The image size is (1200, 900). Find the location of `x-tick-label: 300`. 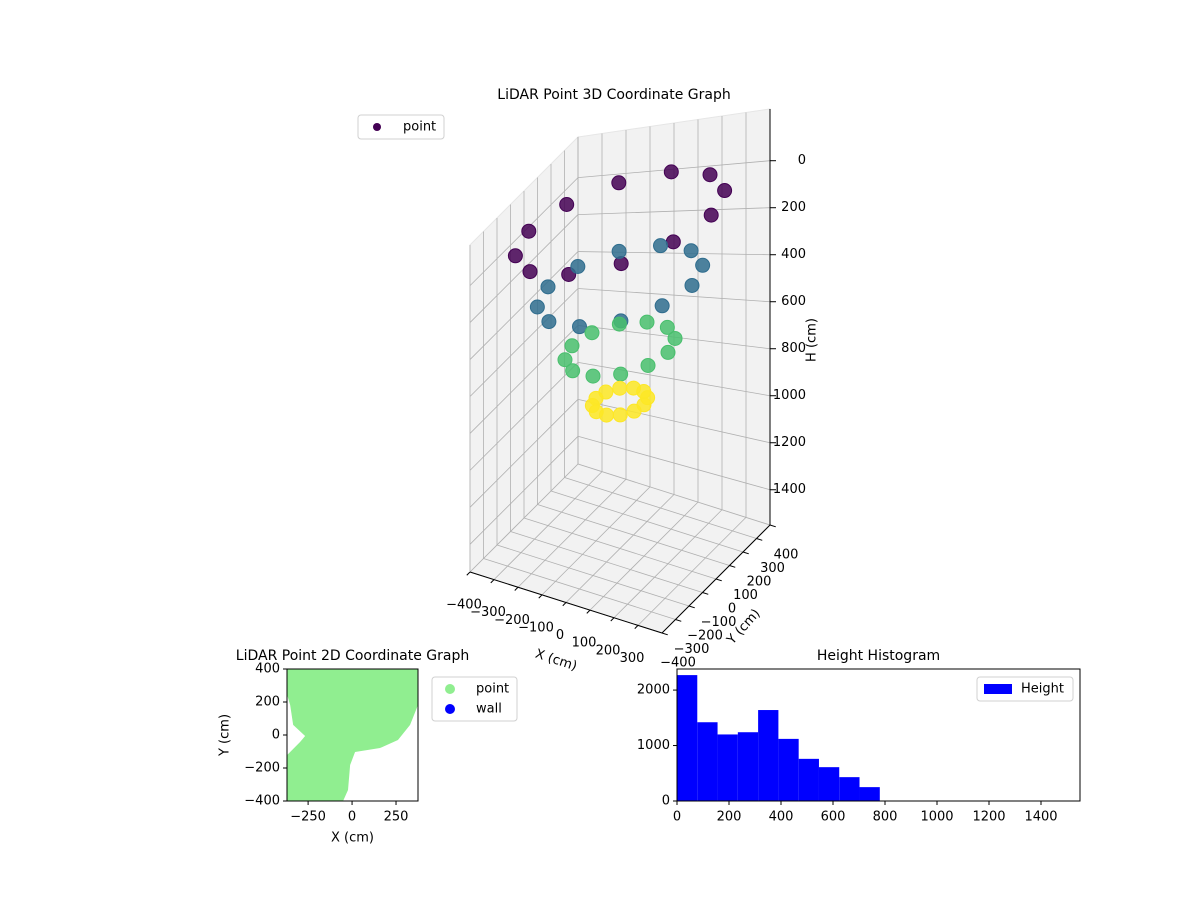

x-tick-label: 300 is located at coordinates (632, 658).